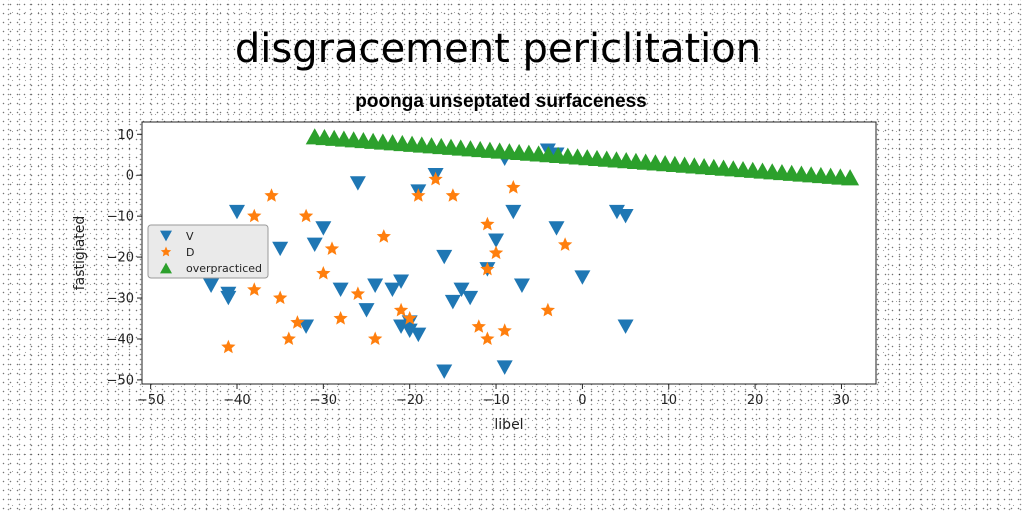 The image size is (1024, 512). What do you see at coordinates (224, 268) in the screenshot?
I see `legend-label: overpracticed` at bounding box center [224, 268].